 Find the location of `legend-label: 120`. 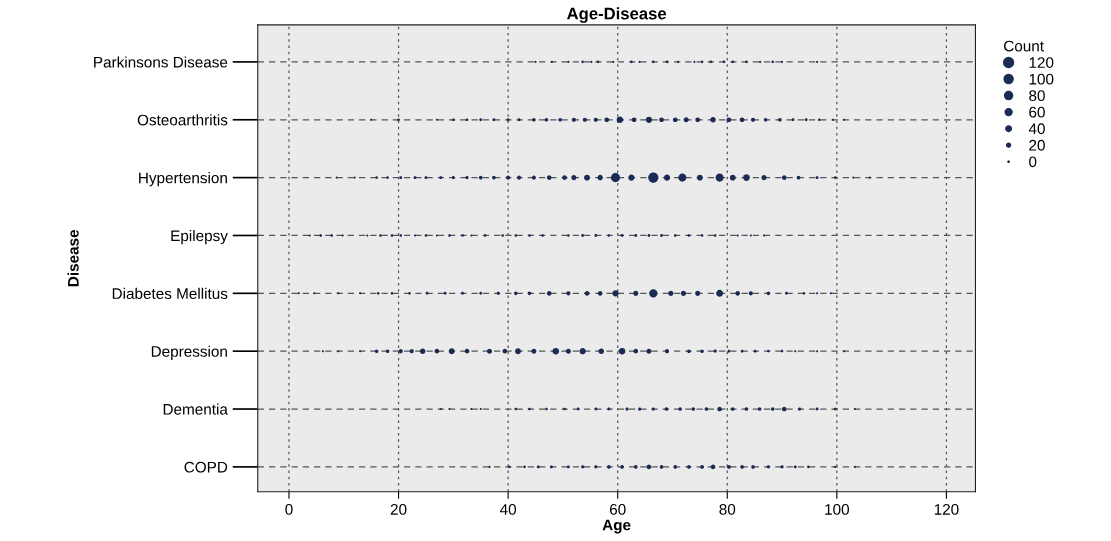

legend-label: 120 is located at coordinates (1041, 62).